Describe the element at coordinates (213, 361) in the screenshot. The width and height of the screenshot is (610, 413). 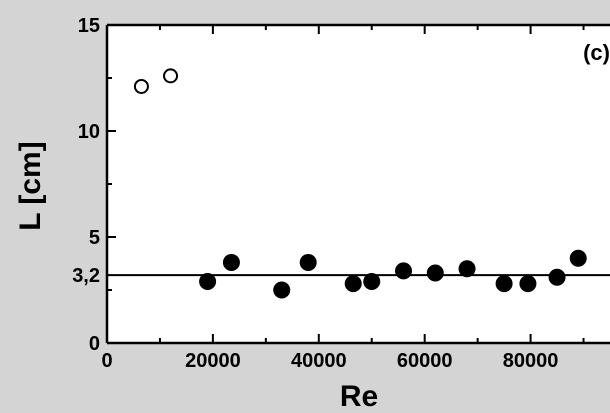
I see `x-tick-label: 20000` at that location.